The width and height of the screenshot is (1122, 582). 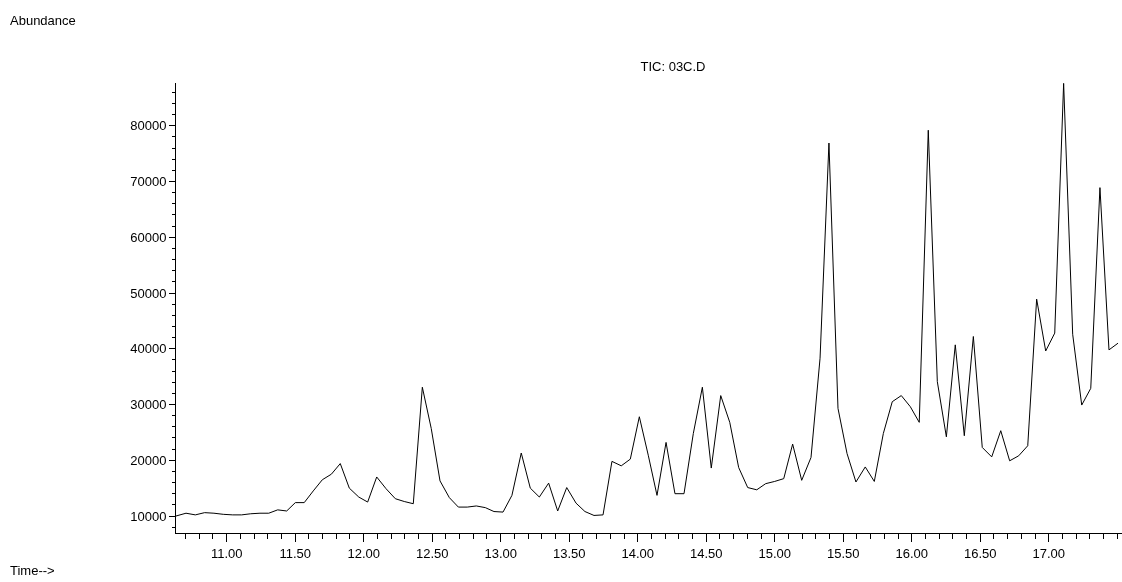 I want to click on text: Time-->, so click(x=32, y=570).